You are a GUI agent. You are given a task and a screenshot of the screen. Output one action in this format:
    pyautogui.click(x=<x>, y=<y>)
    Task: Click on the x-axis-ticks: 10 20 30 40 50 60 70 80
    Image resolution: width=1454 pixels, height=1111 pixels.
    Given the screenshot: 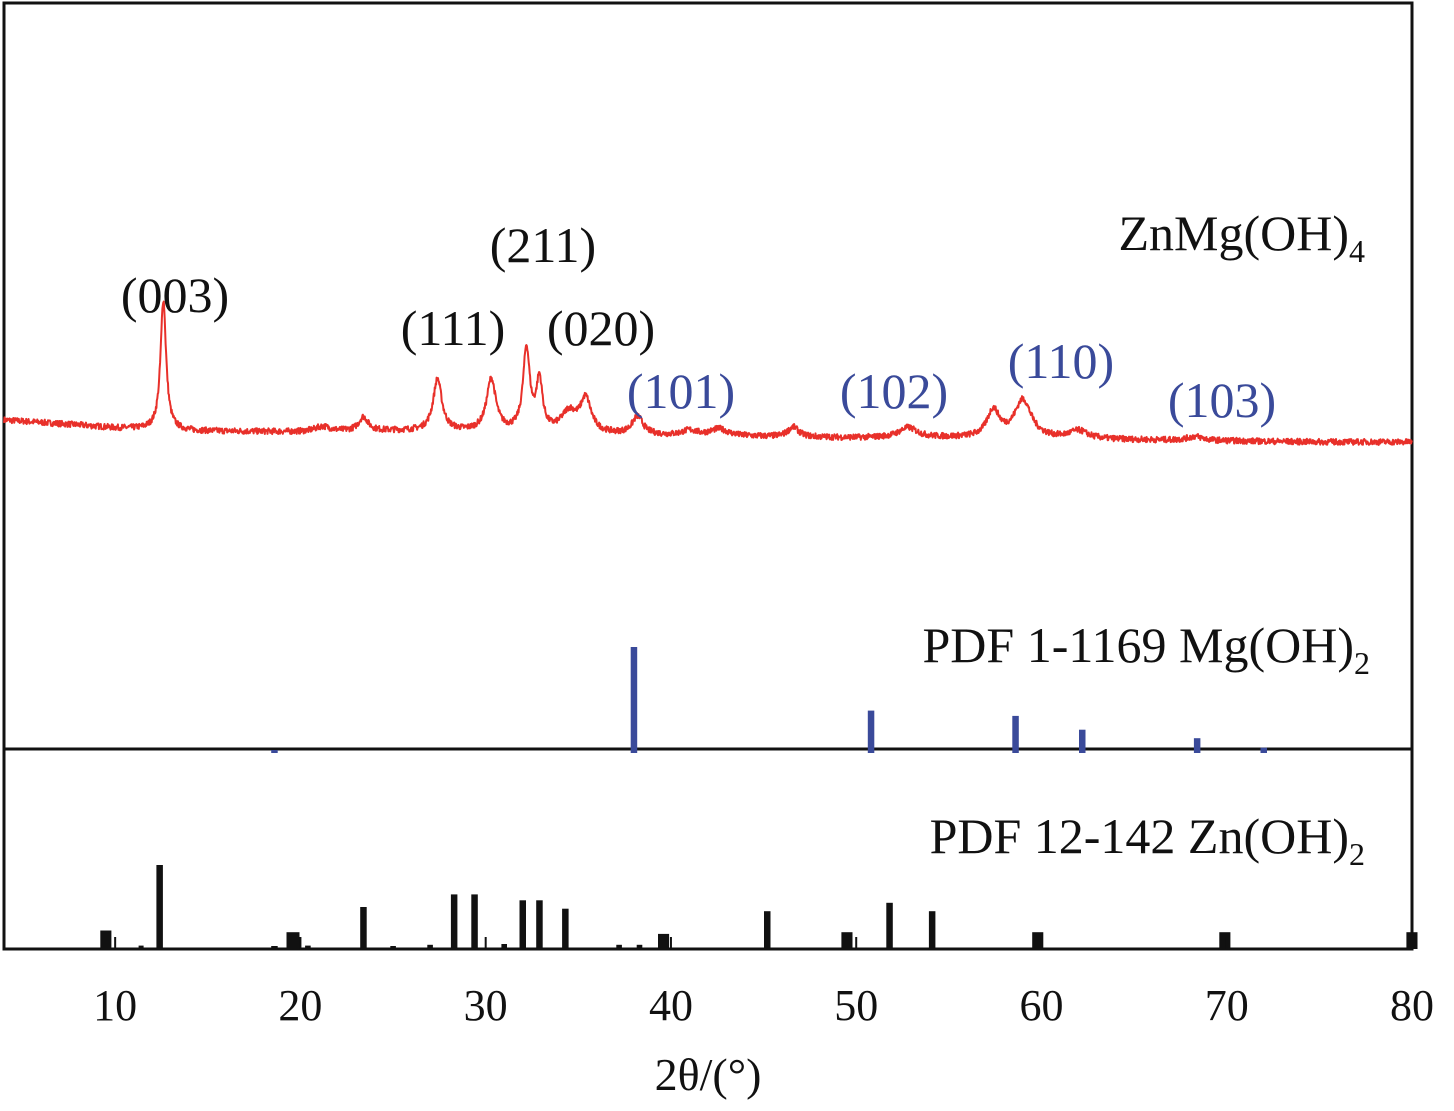 What is the action you would take?
    pyautogui.click(x=763, y=983)
    